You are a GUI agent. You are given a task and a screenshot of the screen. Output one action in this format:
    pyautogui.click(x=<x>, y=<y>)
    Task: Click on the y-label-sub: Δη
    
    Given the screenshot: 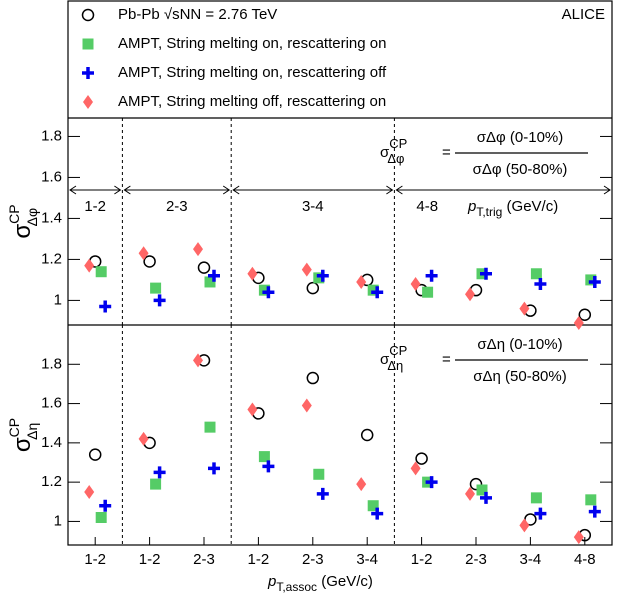 What is the action you would take?
    pyautogui.click(x=32, y=431)
    